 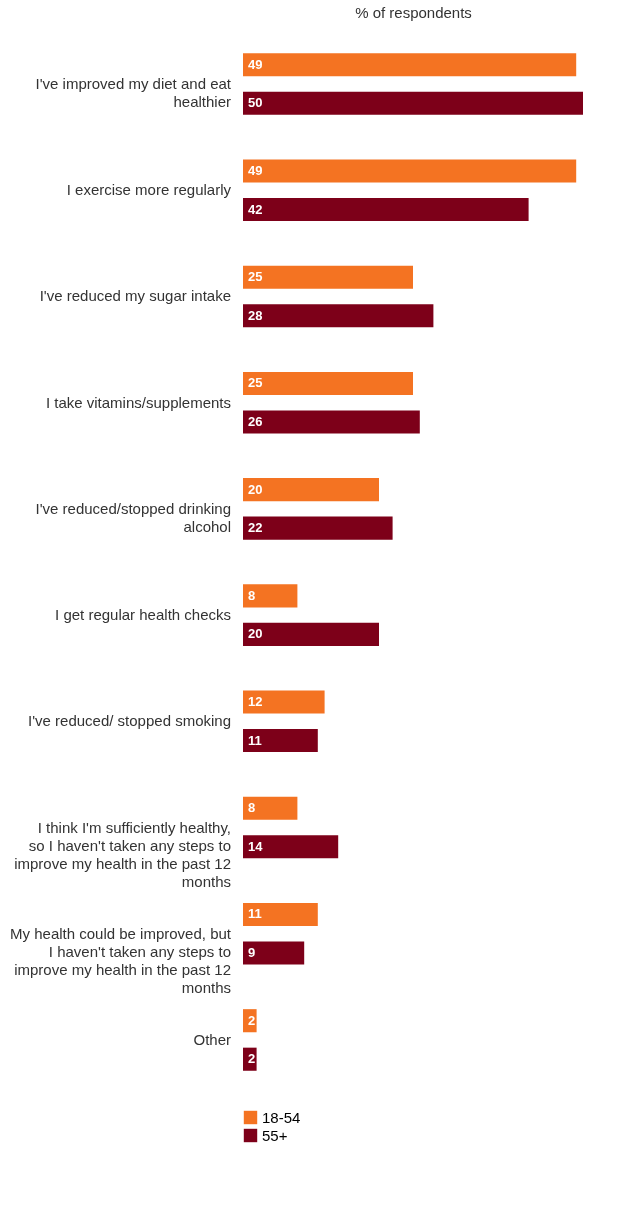 What do you see at coordinates (255, 702) in the screenshot?
I see `data-label: 12` at bounding box center [255, 702].